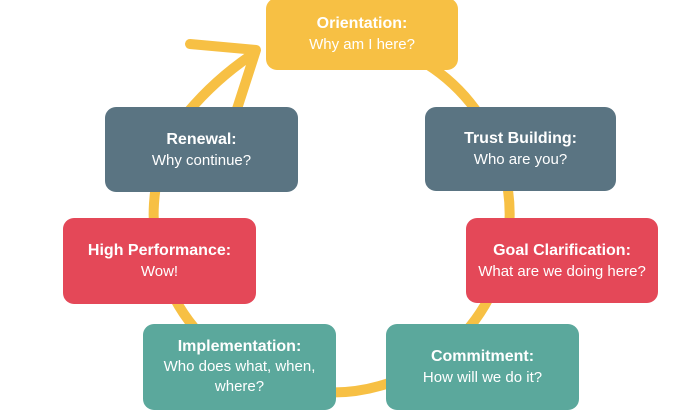 The width and height of the screenshot is (700, 410). What do you see at coordinates (362, 23) in the screenshot?
I see `stage-title: Orientation:` at bounding box center [362, 23].